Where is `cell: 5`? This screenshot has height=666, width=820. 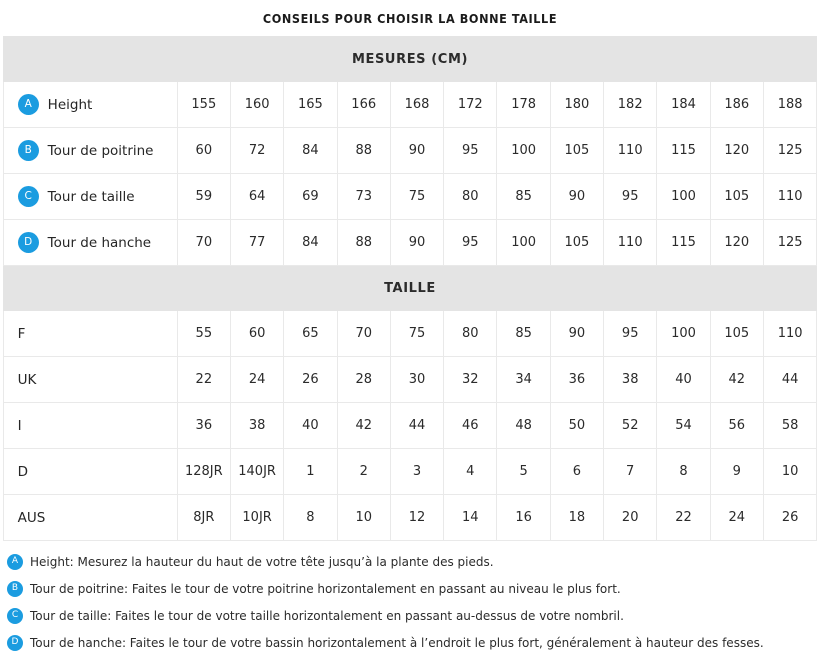 cell: 5 is located at coordinates (523, 471).